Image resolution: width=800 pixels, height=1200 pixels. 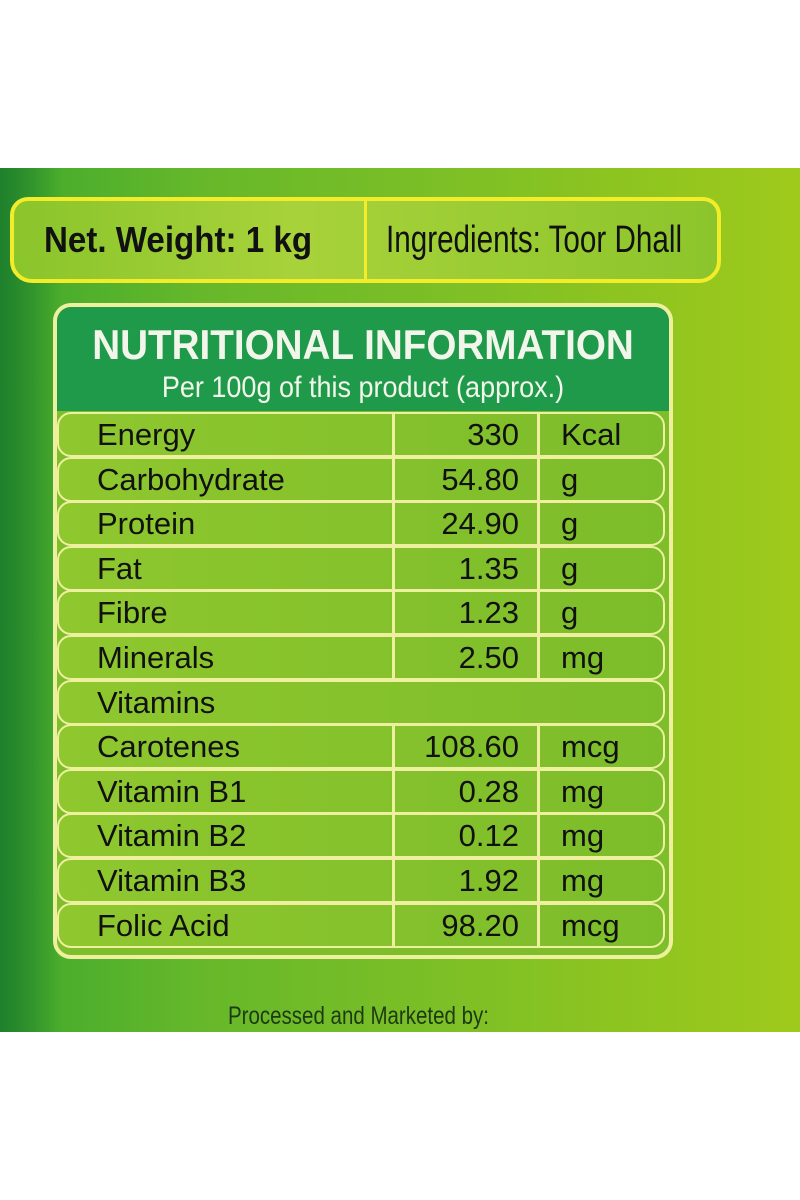 What do you see at coordinates (156, 702) in the screenshot?
I see `nutrient-name: Vitamins` at bounding box center [156, 702].